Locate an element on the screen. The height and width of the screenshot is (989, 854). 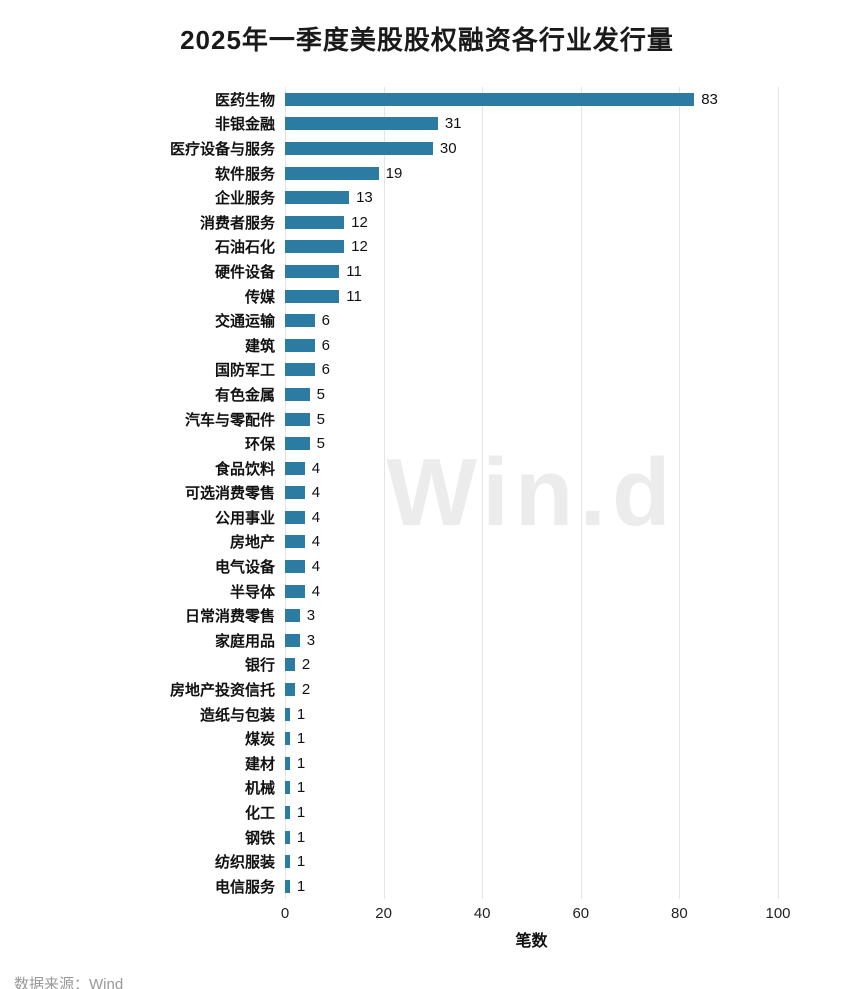
bar-track: 30 is located at coordinates (531, 148).